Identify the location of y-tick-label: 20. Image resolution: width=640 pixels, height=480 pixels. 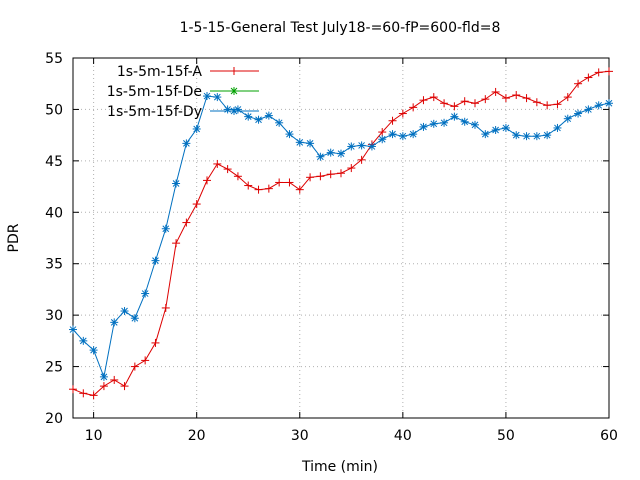
(54, 419).